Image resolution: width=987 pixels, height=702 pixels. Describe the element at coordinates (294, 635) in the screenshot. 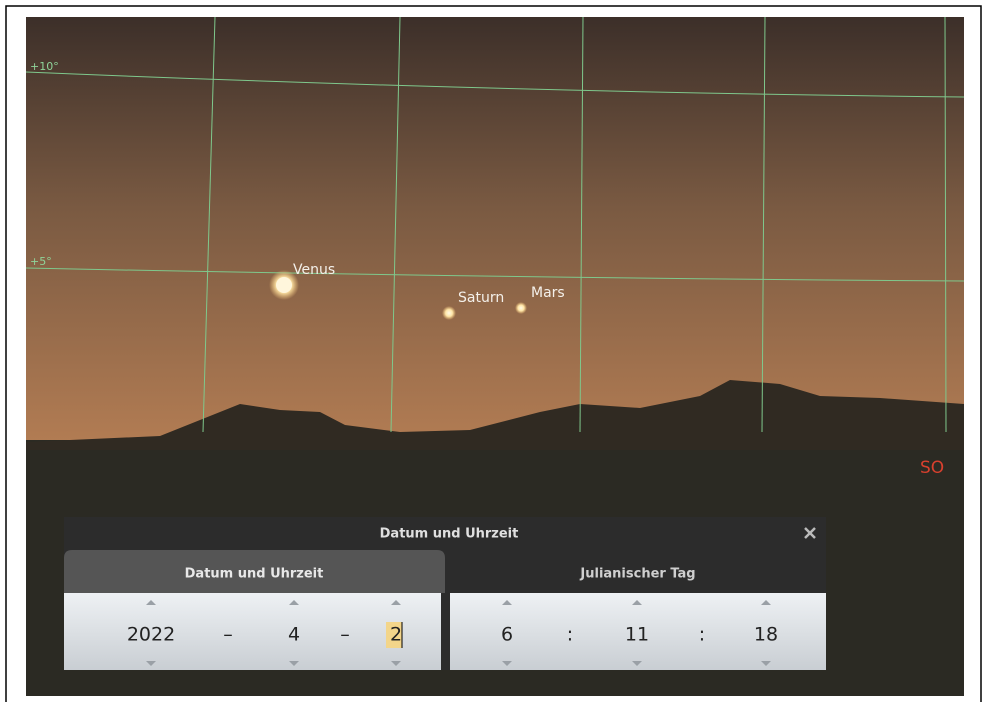

I see `month-field: 4` at that location.